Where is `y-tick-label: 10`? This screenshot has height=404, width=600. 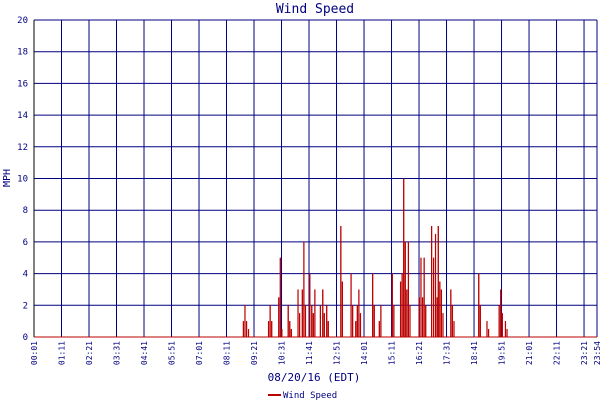
y-tick-label: 10 is located at coordinates (22, 180).